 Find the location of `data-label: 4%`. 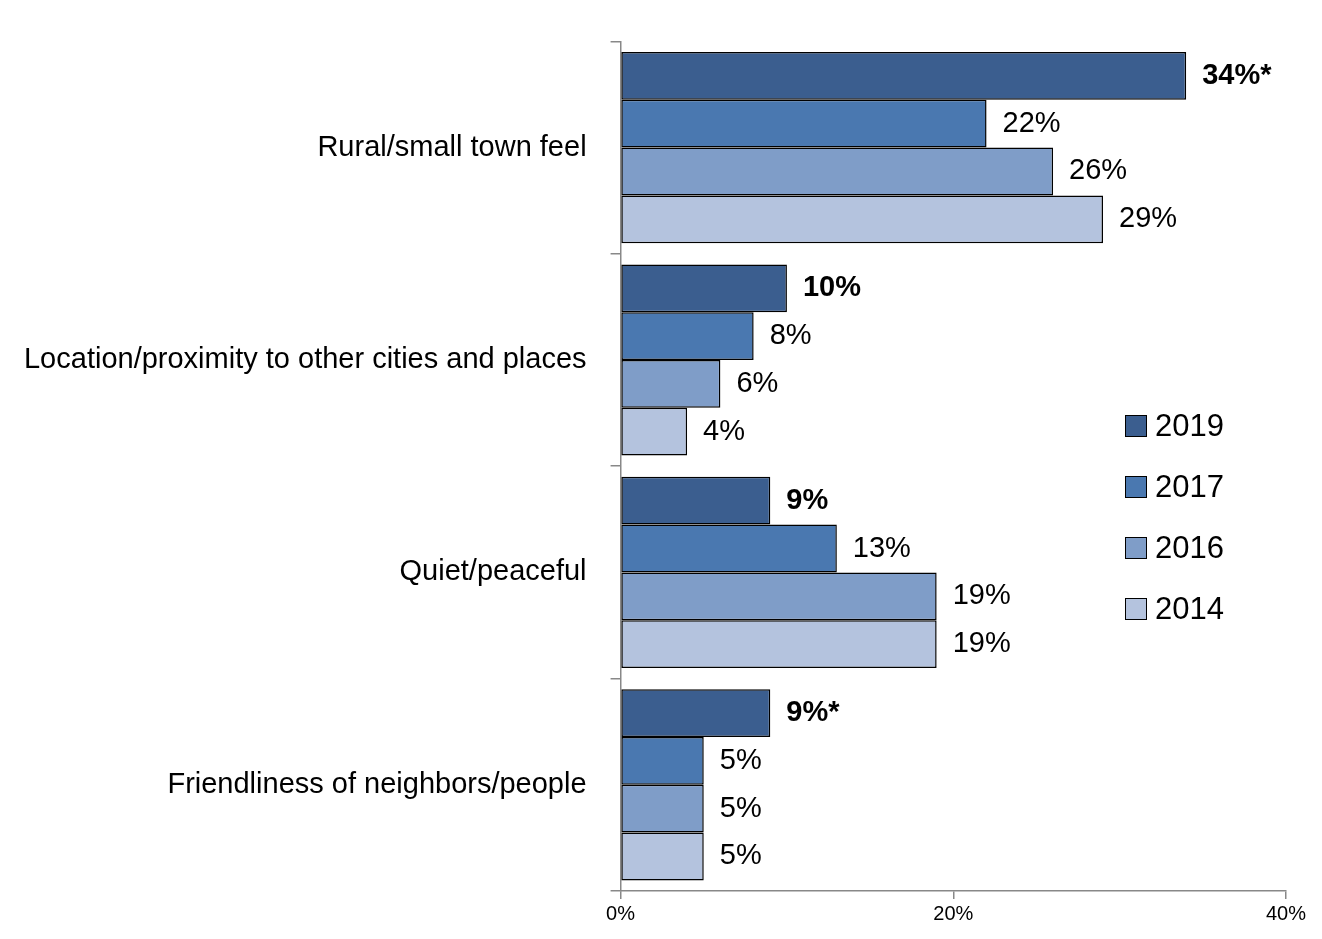

data-label: 4% is located at coordinates (724, 429).